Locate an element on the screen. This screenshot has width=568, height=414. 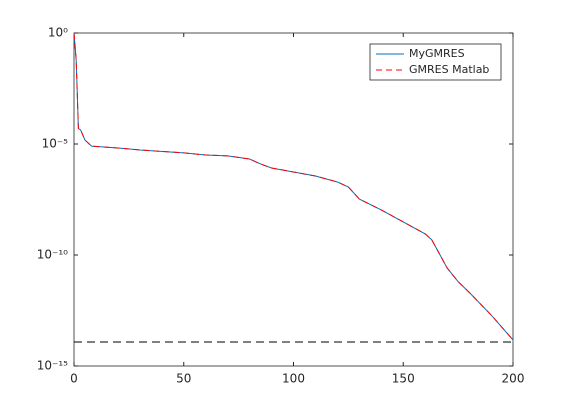
y-tick-label: 10⁻⁵ is located at coordinates (55, 144).